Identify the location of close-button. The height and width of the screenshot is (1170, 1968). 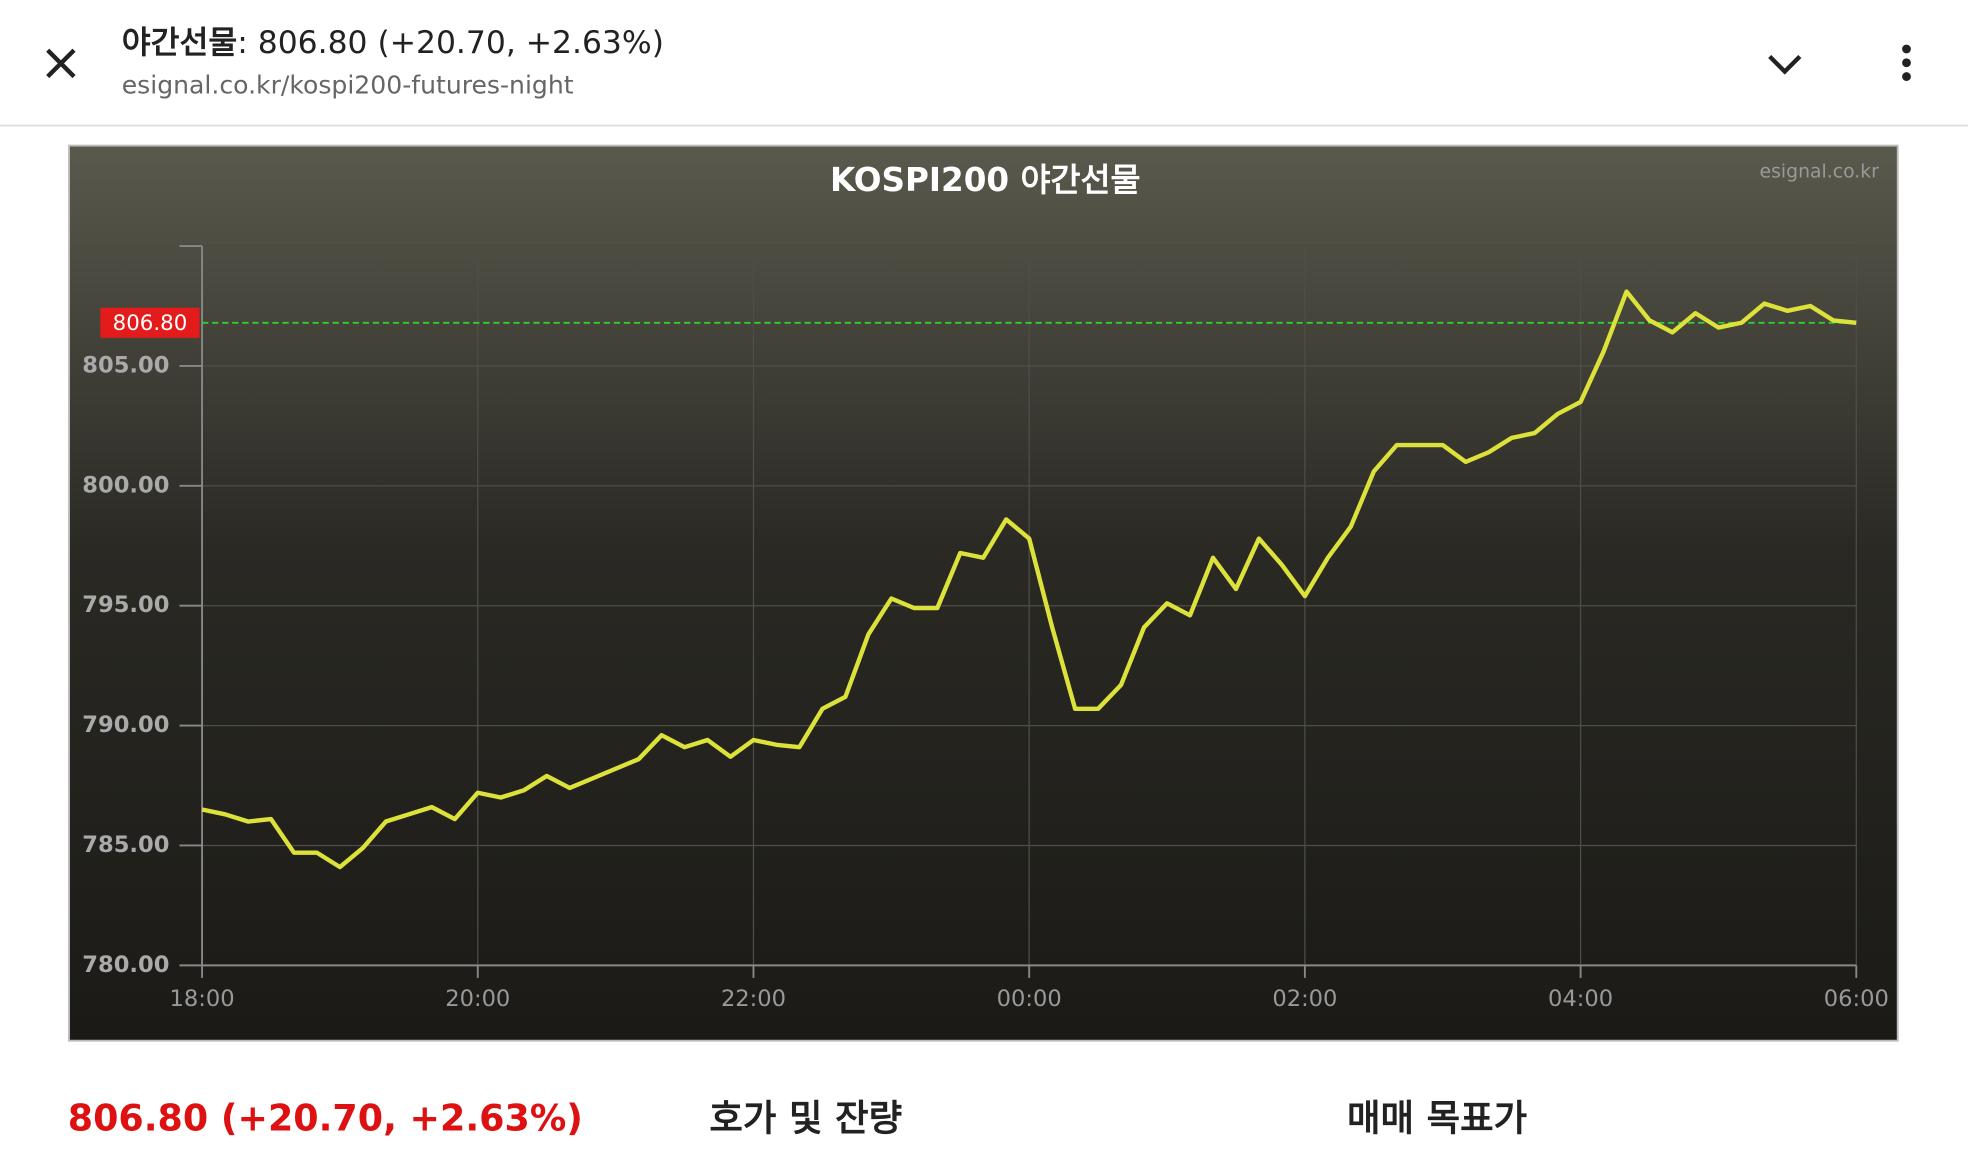
(61, 63).